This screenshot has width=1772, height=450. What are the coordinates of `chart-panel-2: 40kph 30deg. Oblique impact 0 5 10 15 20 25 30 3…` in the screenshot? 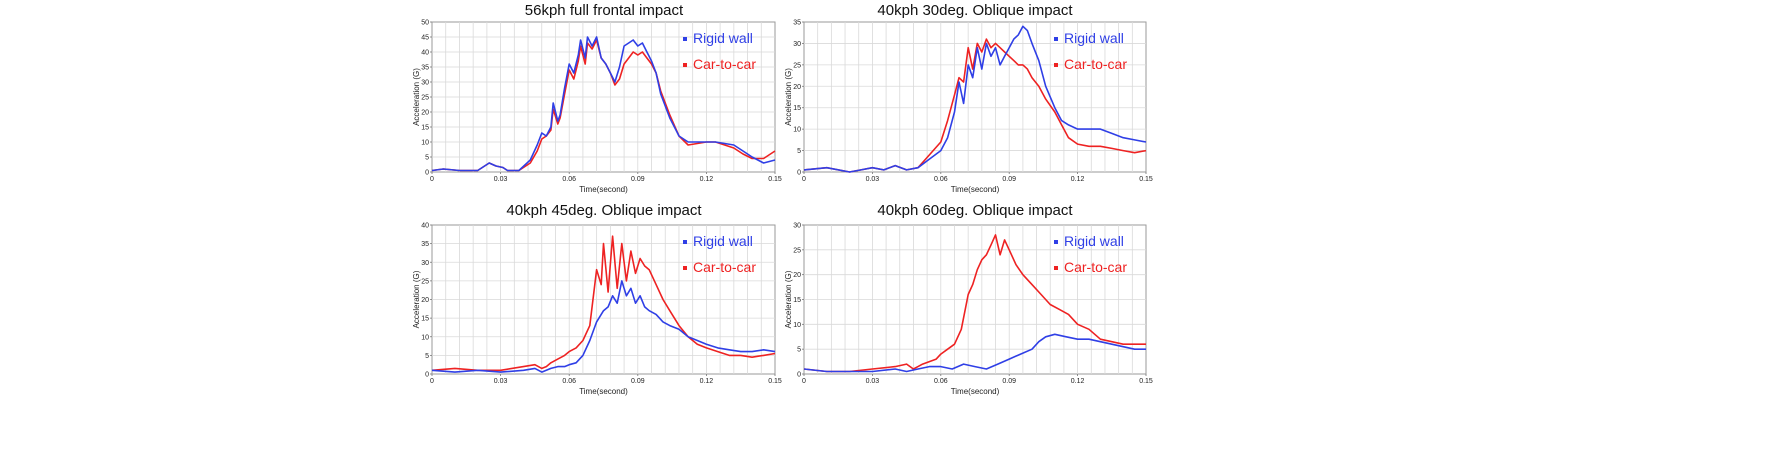 It's located at (968, 98).